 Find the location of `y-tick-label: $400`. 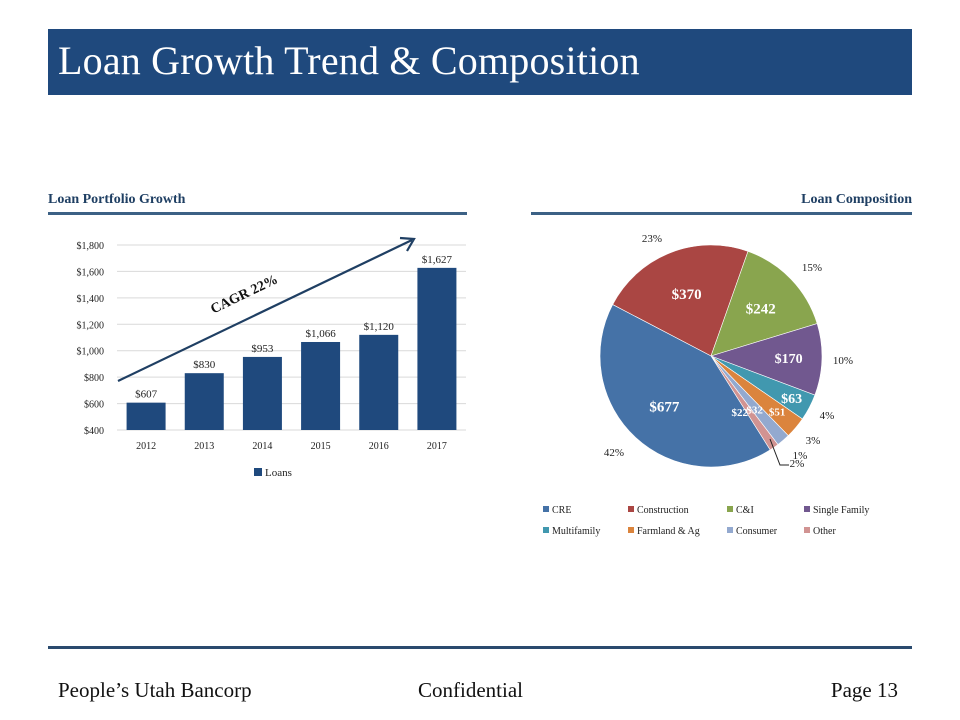

y-tick-label: $400 is located at coordinates (94, 431).